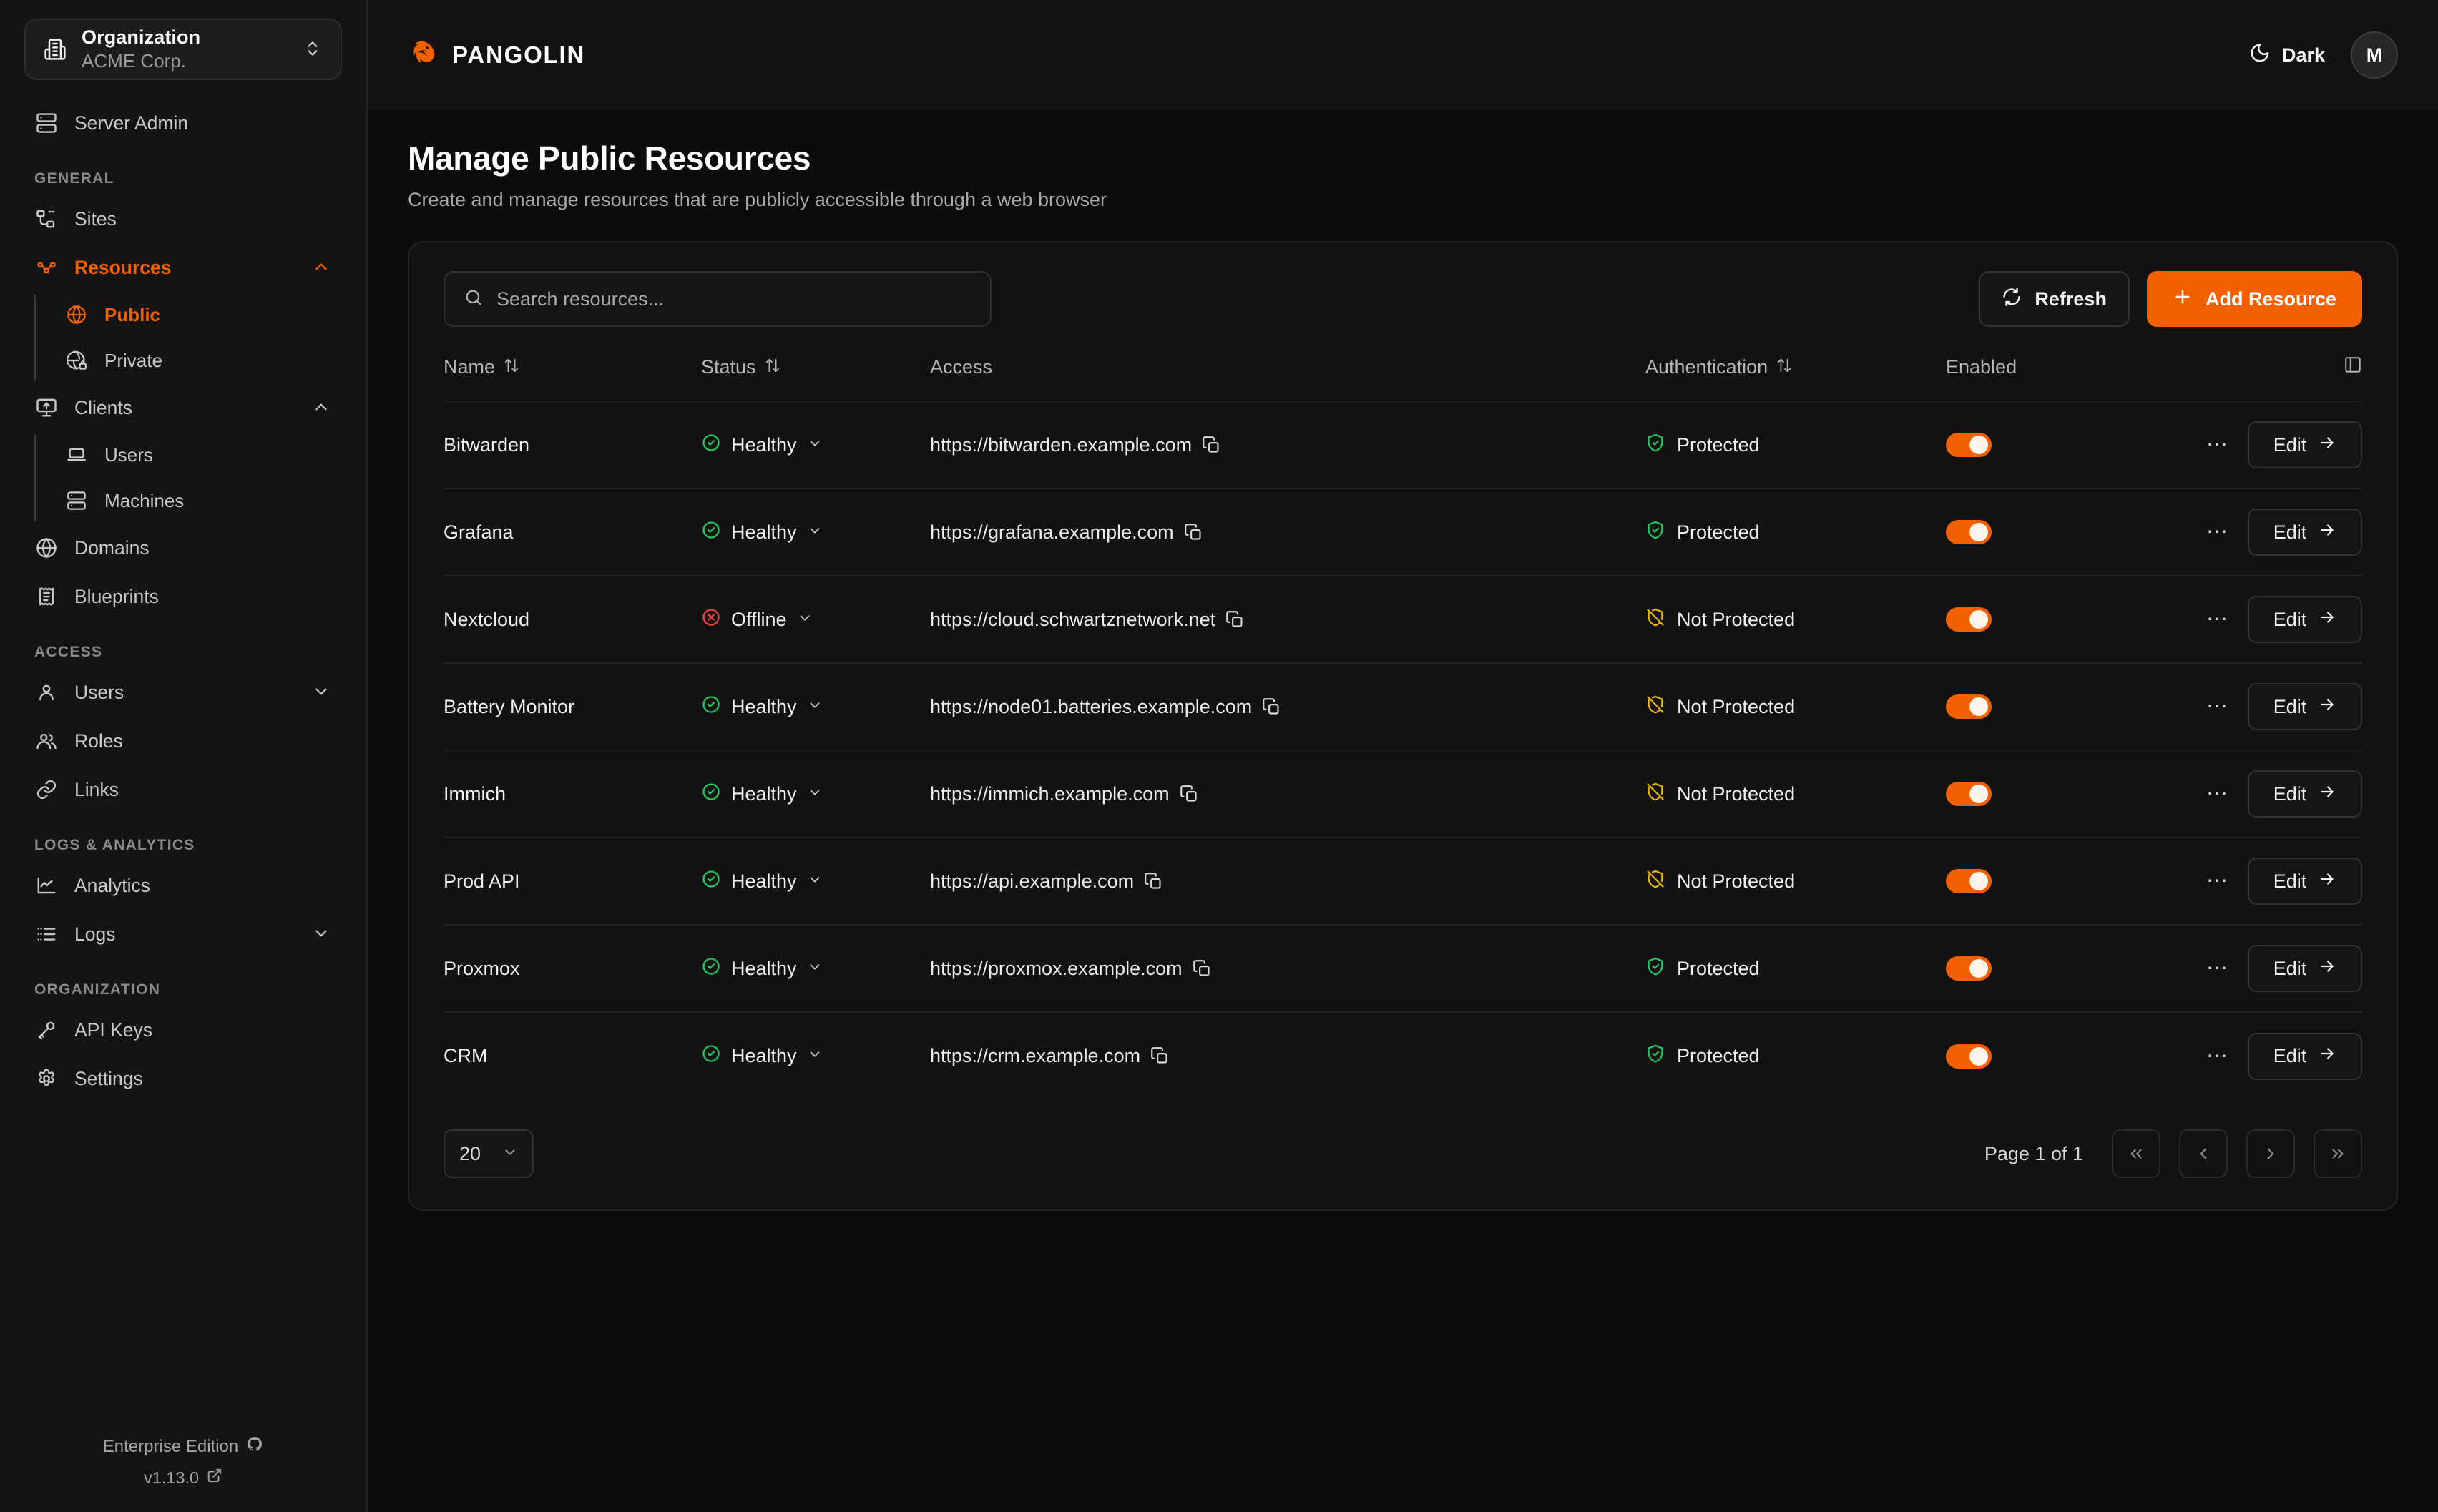 The height and width of the screenshot is (1512, 2438). Describe the element at coordinates (2254, 299) in the screenshot. I see `add-resource-button: Add Resource` at that location.